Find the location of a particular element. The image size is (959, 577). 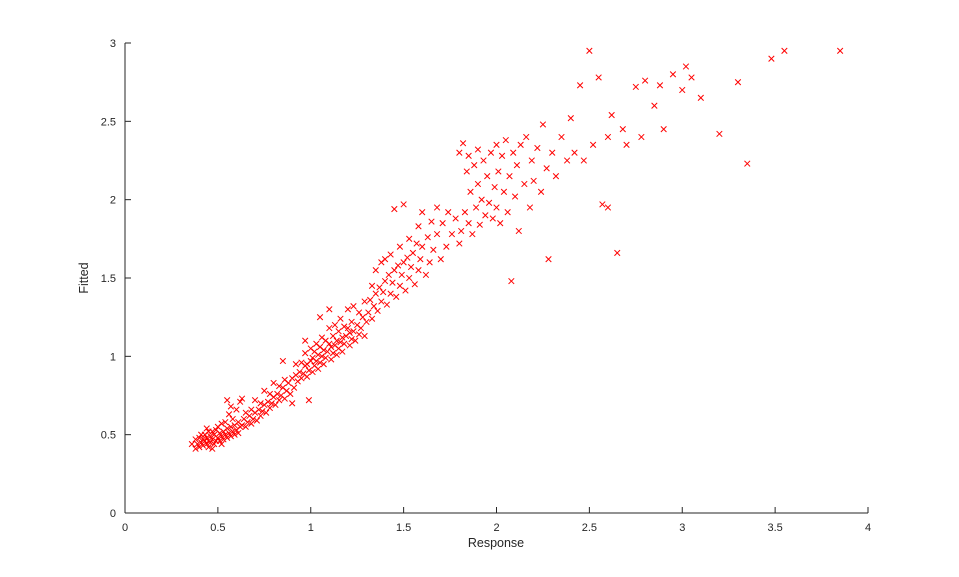

y-tick-label: 0 is located at coordinates (113, 514).